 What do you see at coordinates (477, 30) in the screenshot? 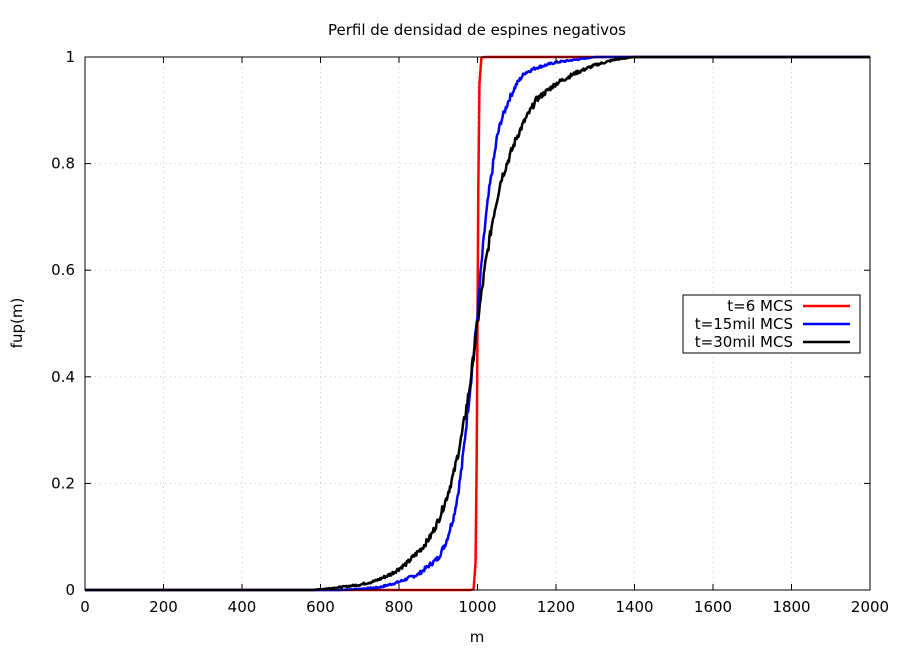
I see `chart-title: Perfil de densidad de espines negativos` at bounding box center [477, 30].